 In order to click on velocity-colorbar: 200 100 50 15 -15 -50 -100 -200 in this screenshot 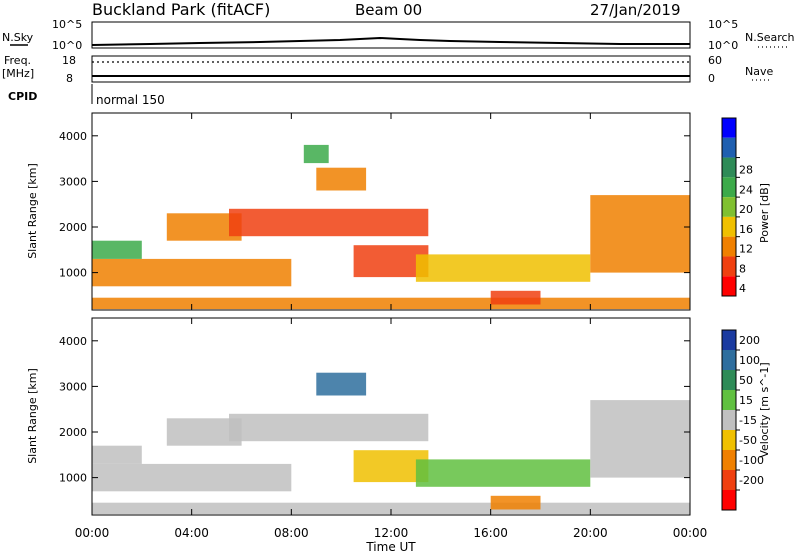, I will do `click(742, 420)`.